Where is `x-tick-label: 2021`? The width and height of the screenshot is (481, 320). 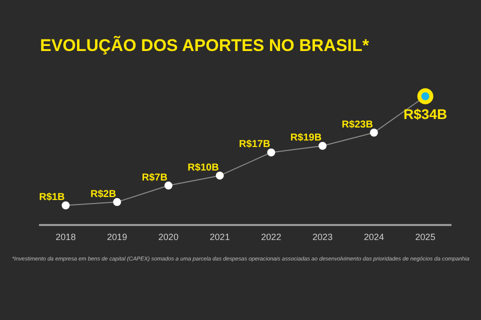 x-tick-label: 2021 is located at coordinates (220, 237).